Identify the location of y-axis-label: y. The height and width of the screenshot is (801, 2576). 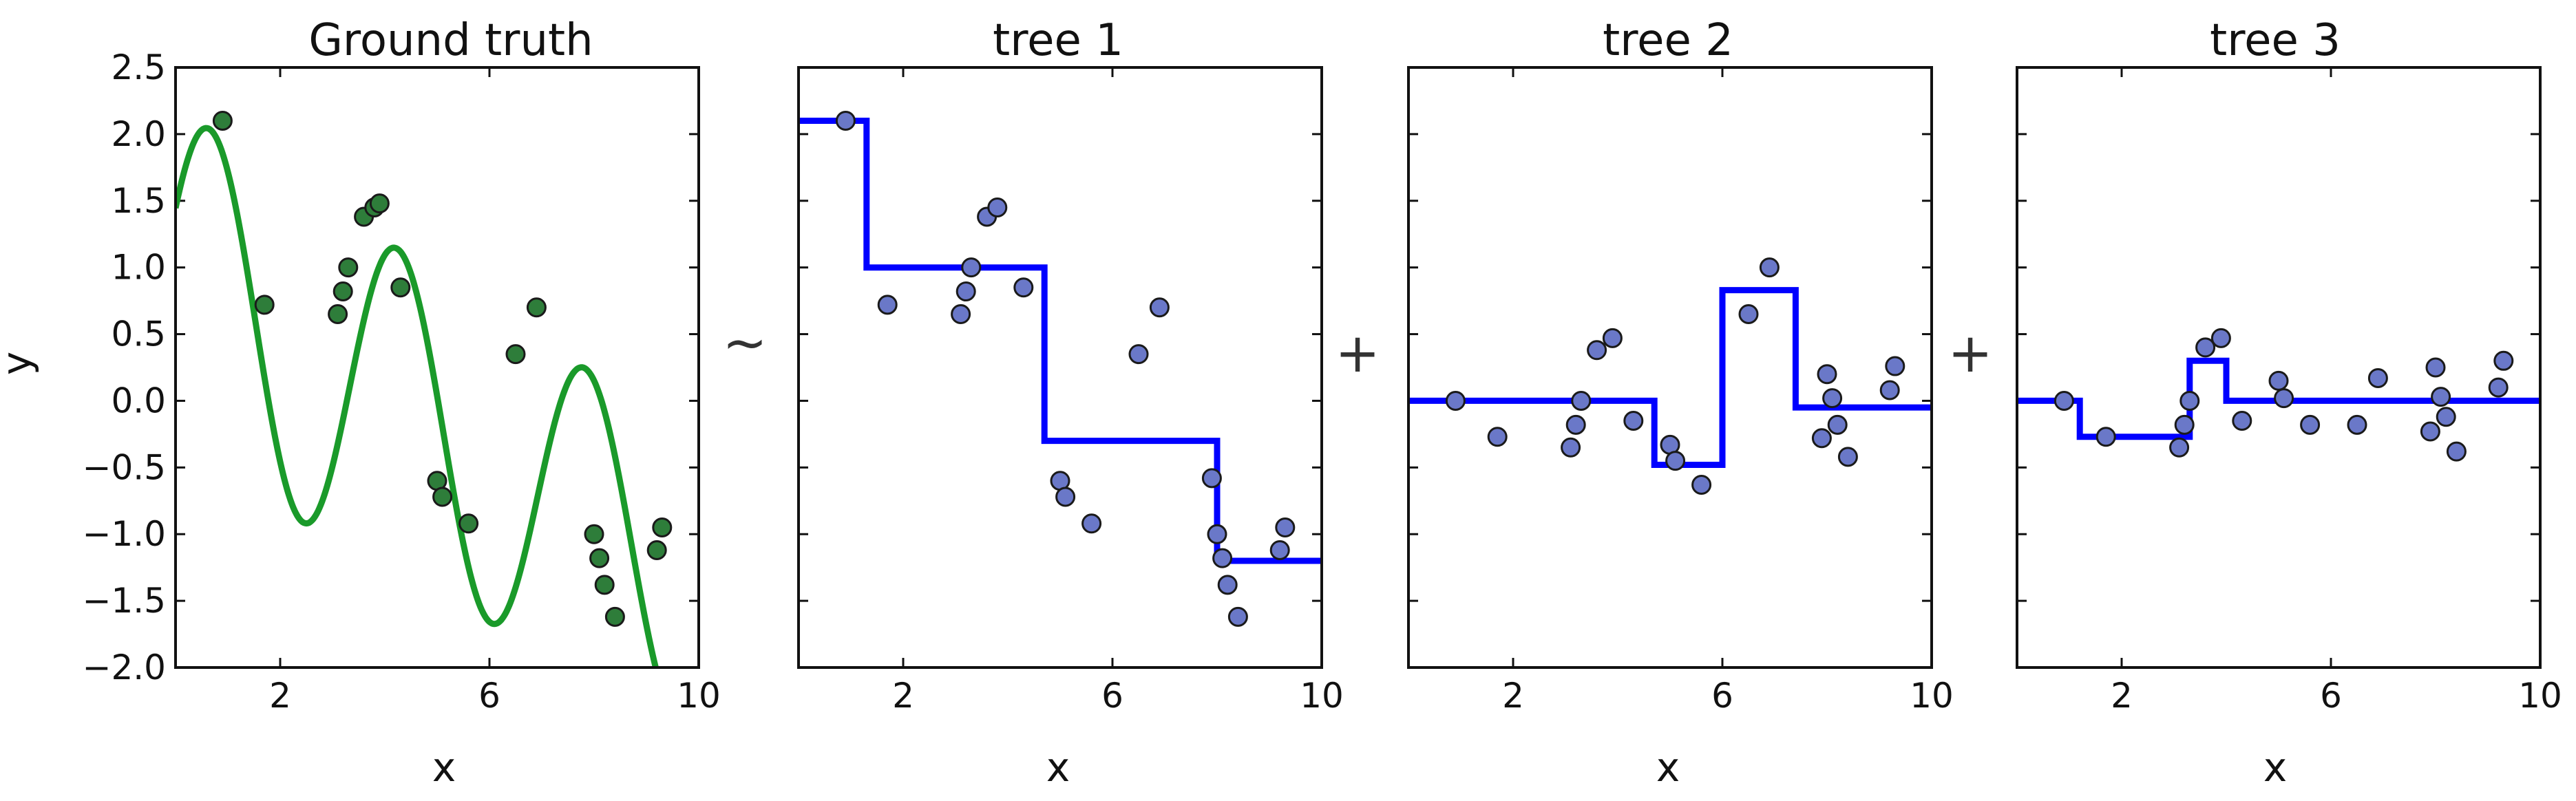
(20, 363).